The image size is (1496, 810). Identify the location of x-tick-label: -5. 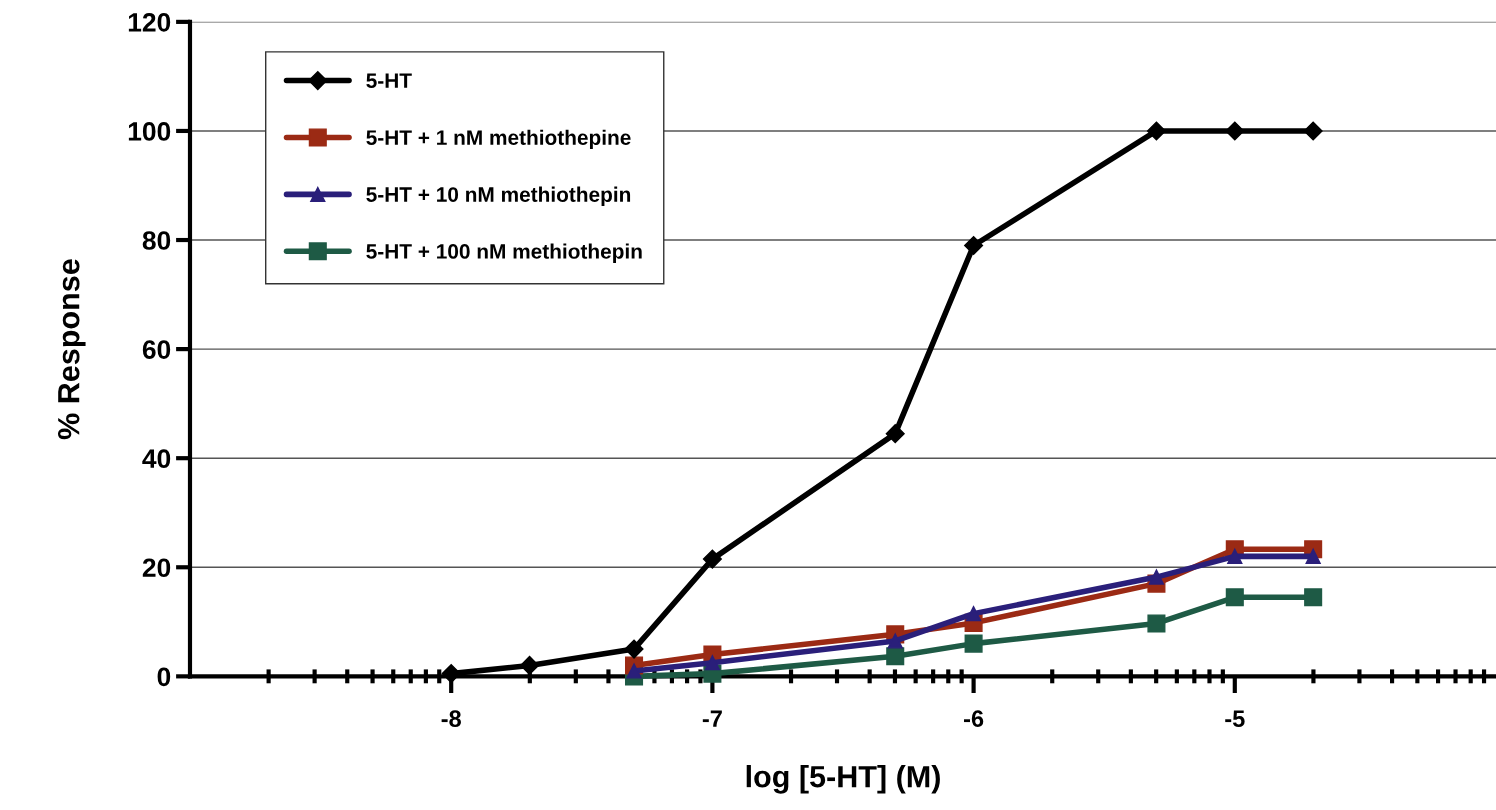
(1235, 719).